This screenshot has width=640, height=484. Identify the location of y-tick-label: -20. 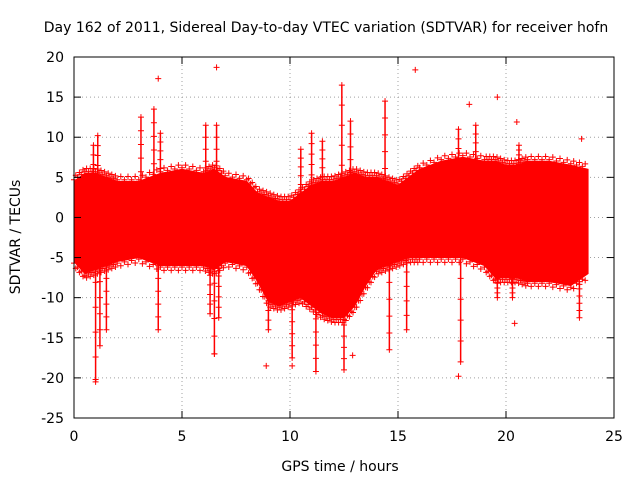
(52, 379).